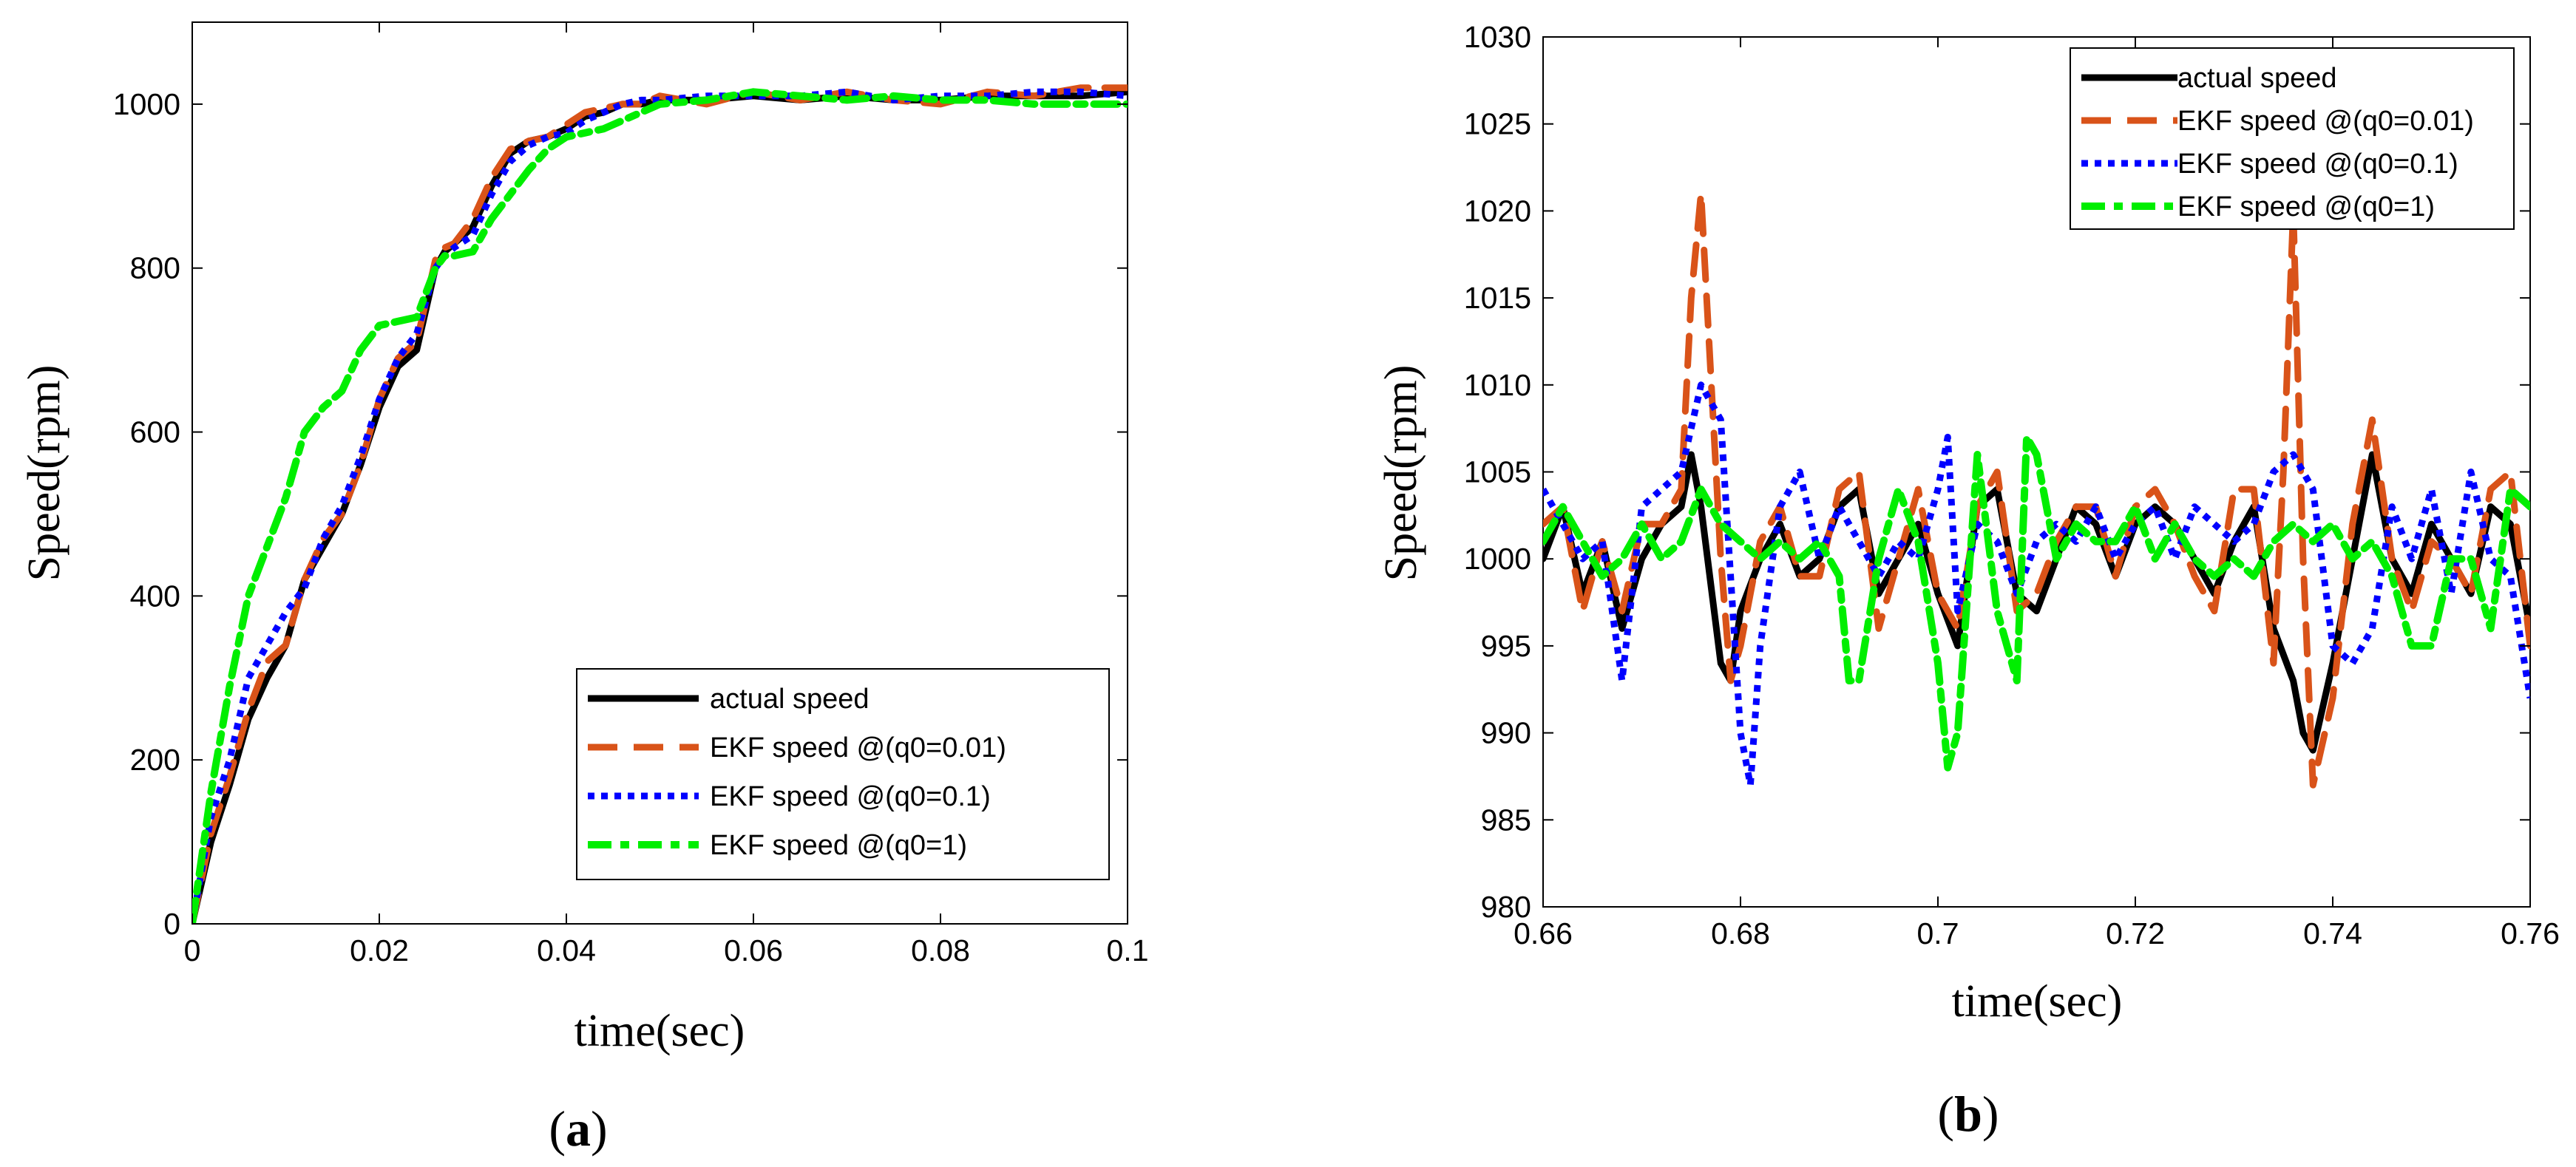 Image resolution: width=2576 pixels, height=1167 pixels. I want to click on panel-label-a-open: (, so click(557, 1129).